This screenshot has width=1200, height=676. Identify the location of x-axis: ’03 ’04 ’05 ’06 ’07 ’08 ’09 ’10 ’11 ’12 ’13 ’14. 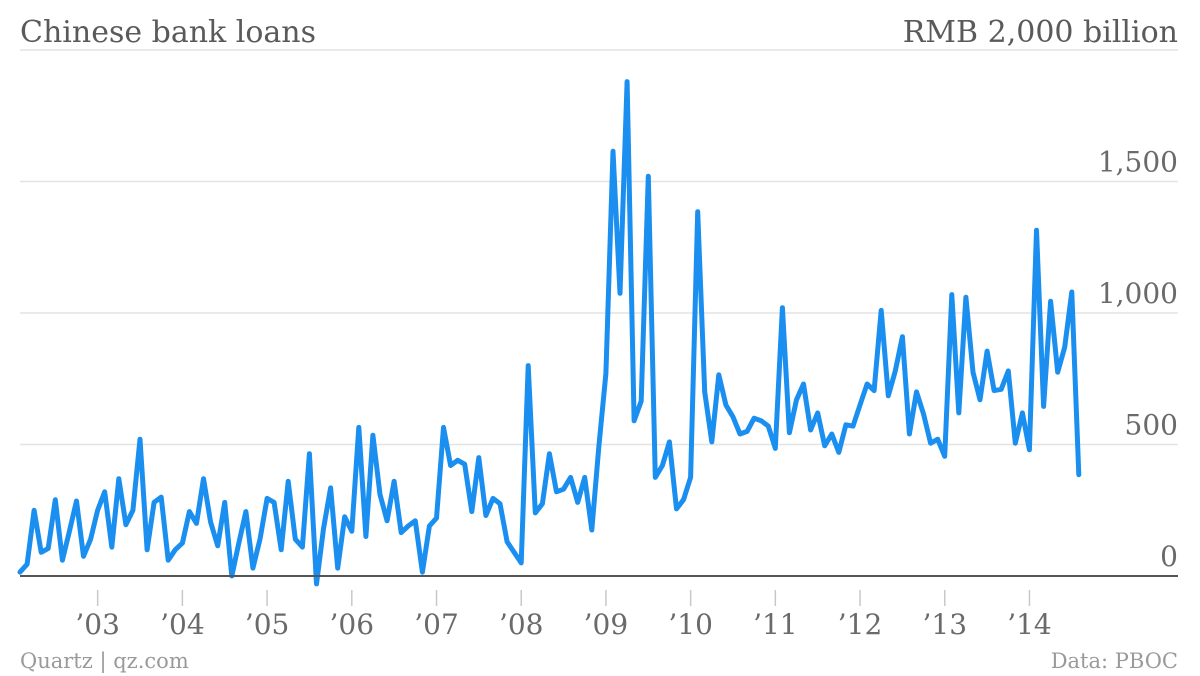
(563, 615).